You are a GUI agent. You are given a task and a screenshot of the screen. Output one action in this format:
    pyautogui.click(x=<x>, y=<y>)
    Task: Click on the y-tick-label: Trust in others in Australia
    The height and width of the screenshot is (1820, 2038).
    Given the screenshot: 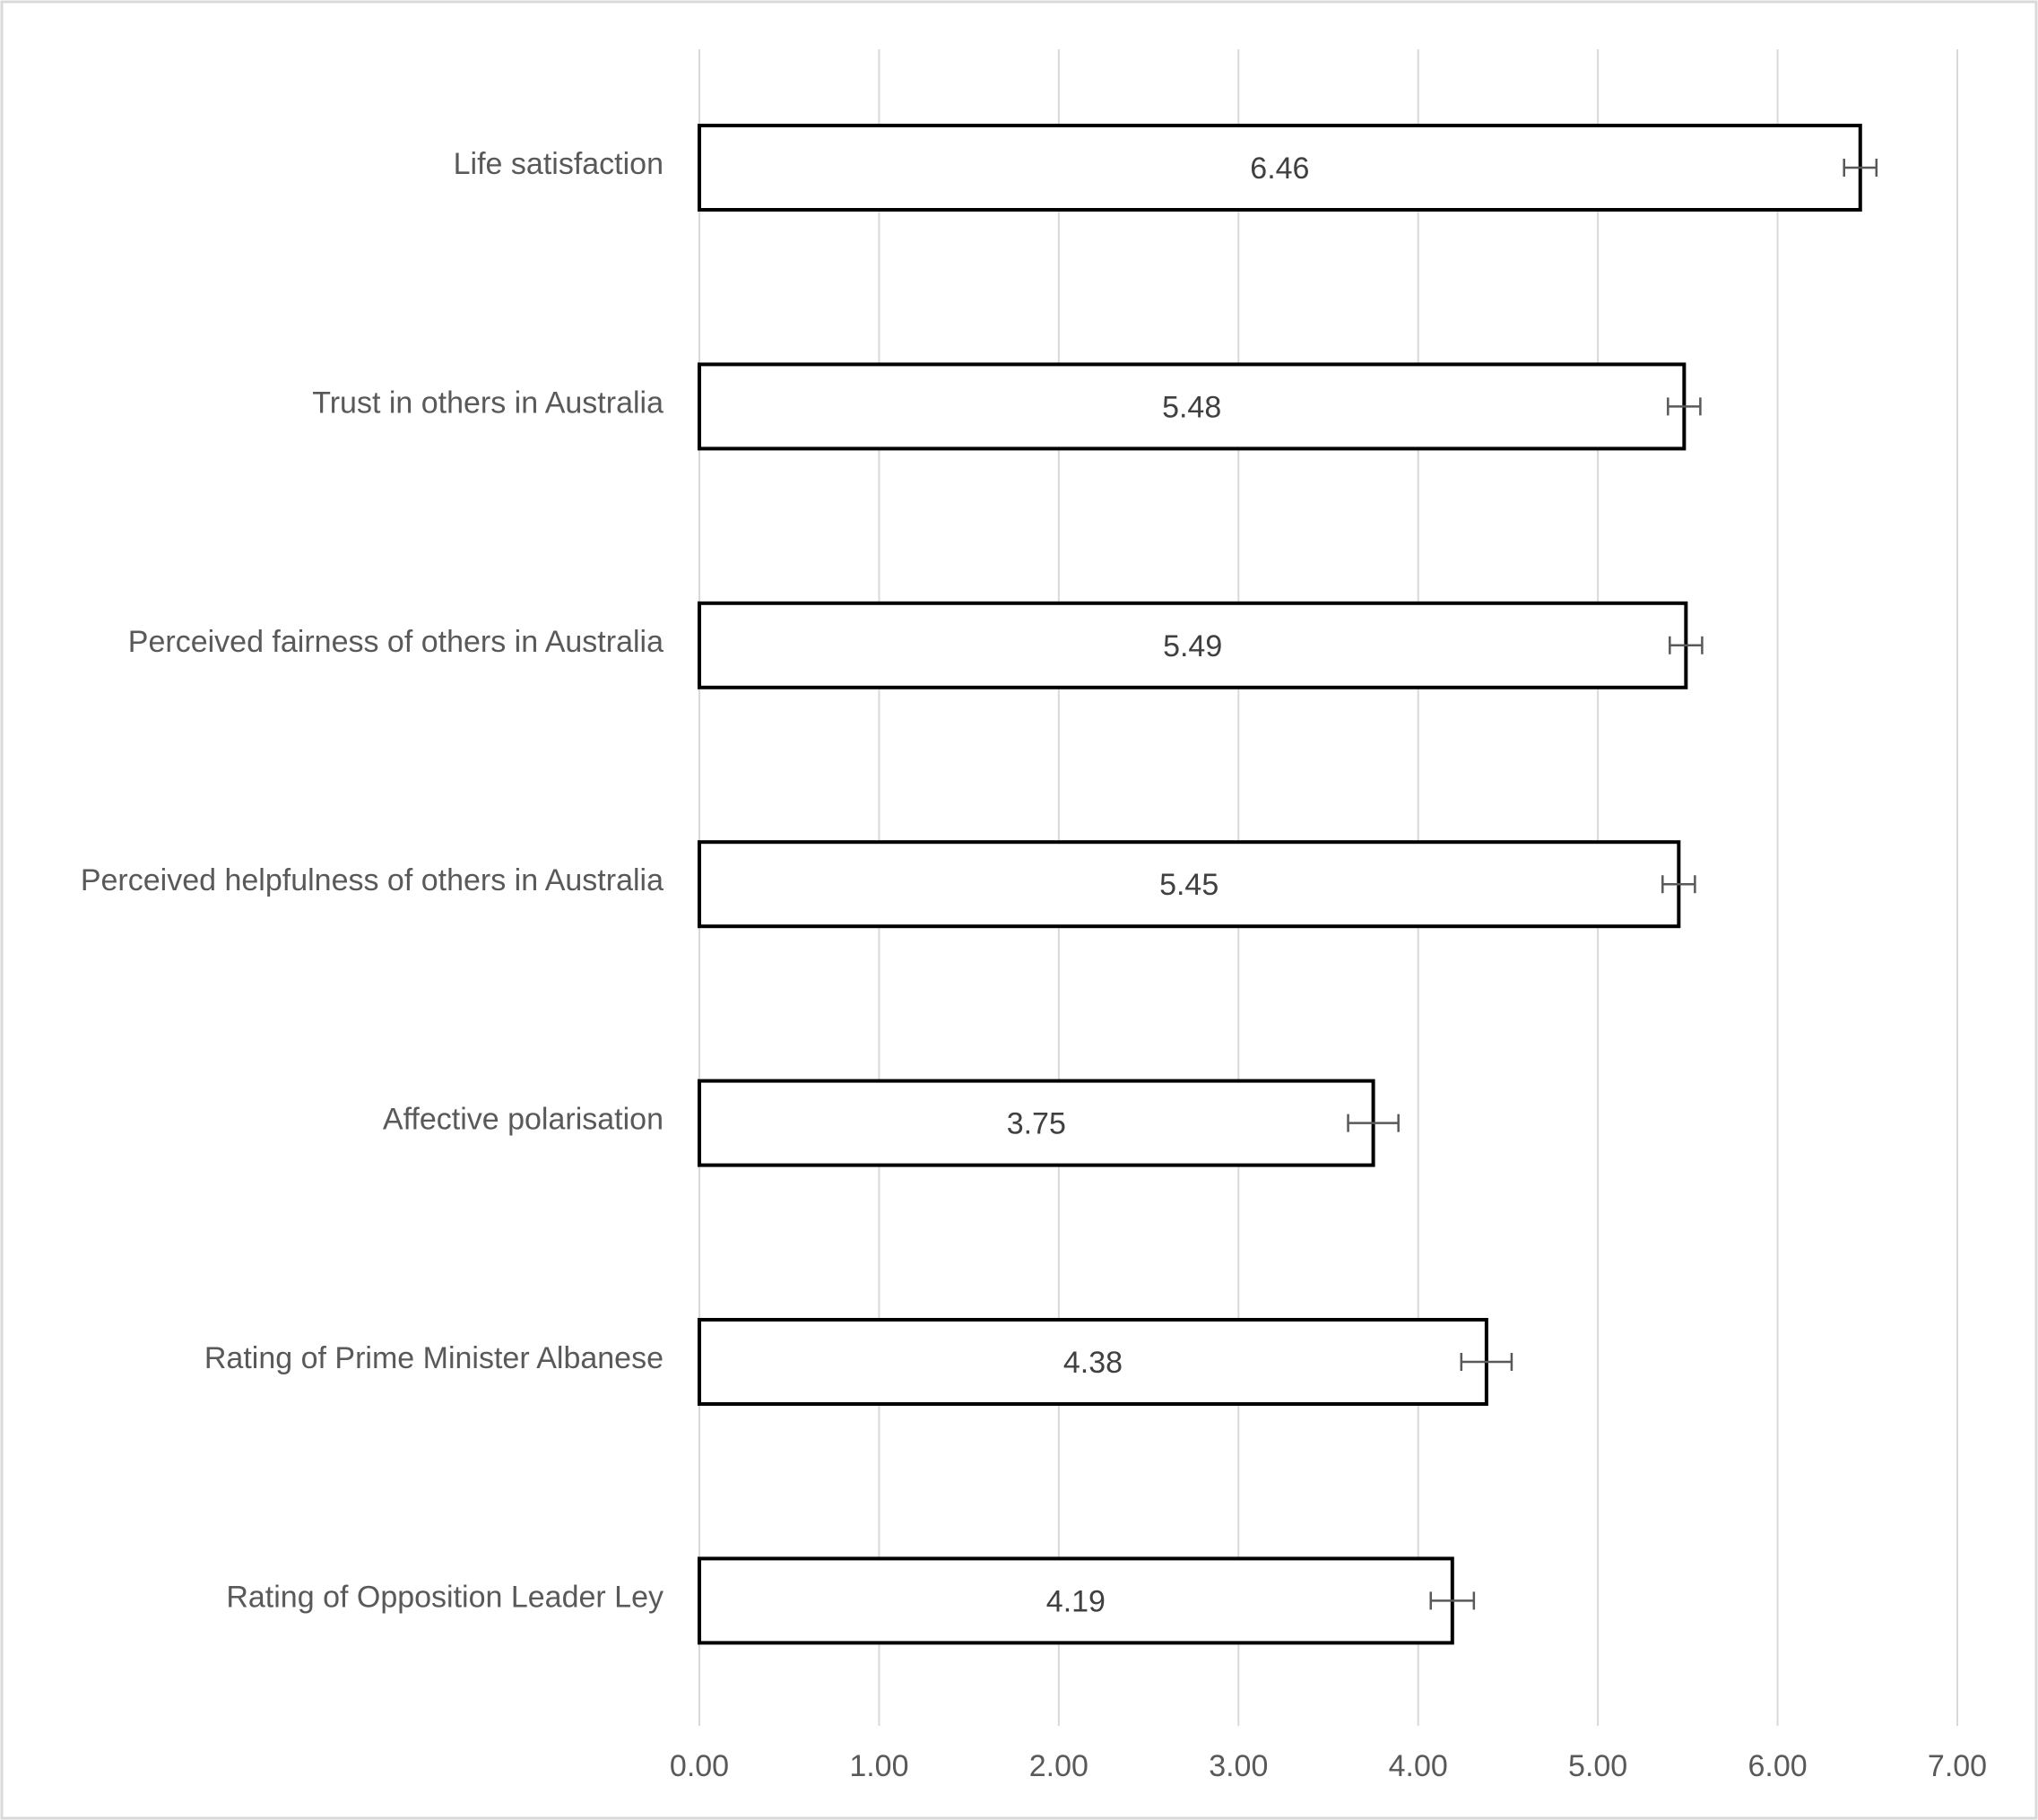 What is the action you would take?
    pyautogui.click(x=487, y=403)
    